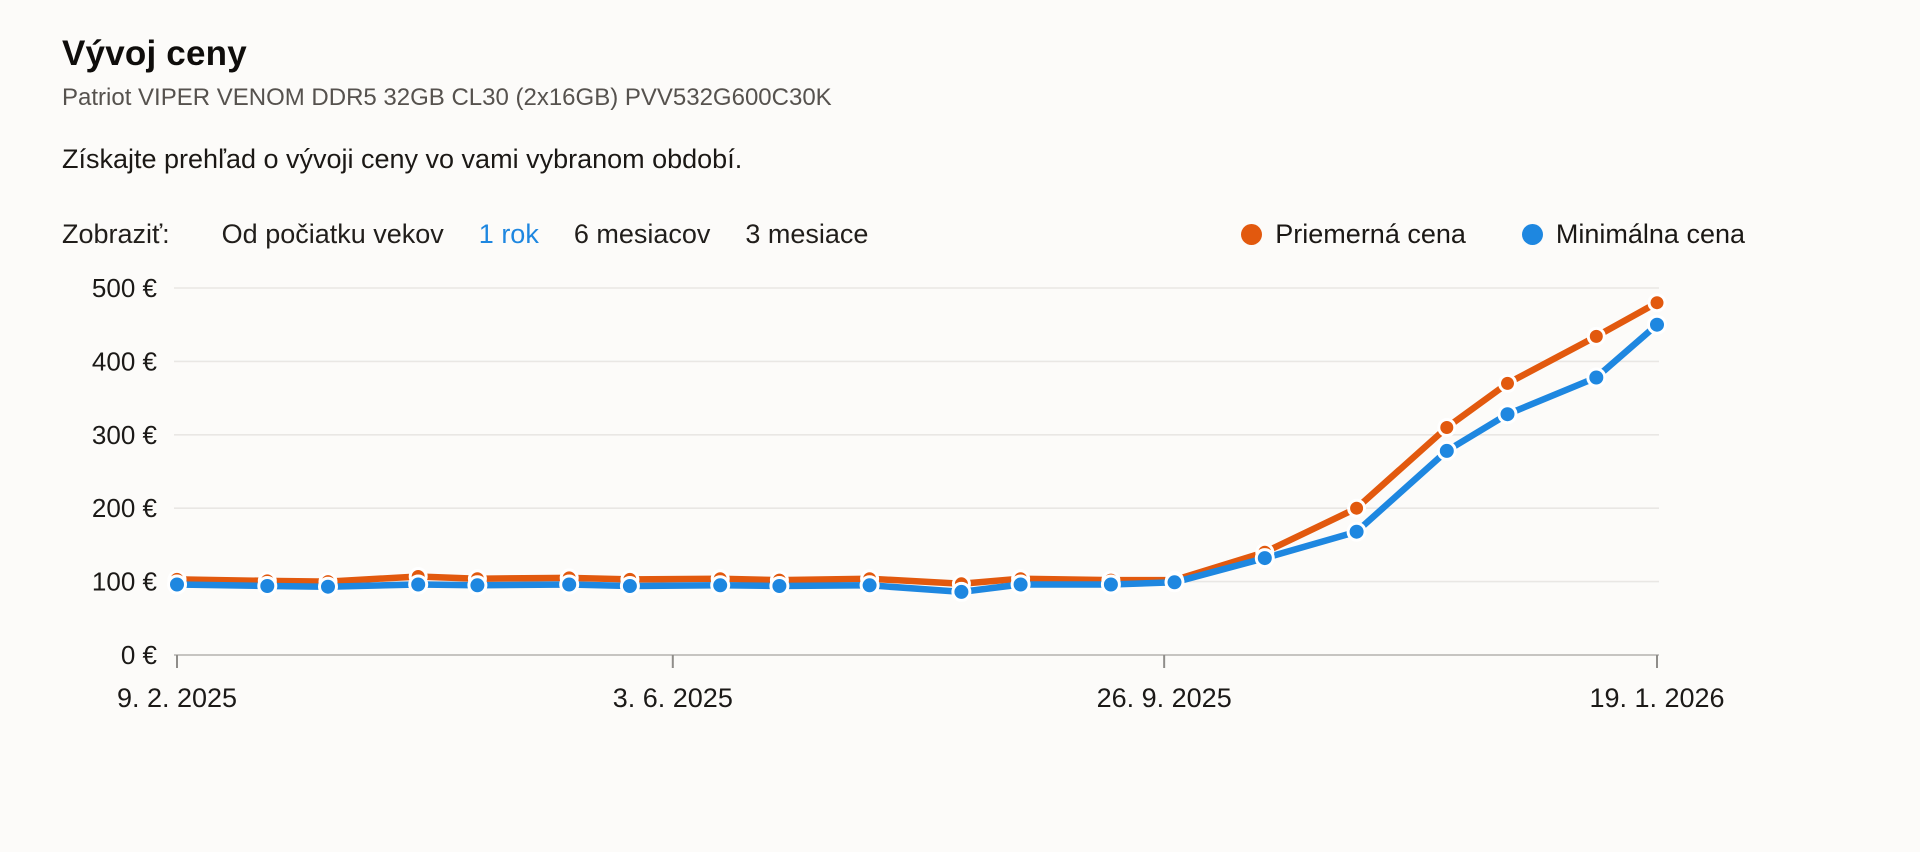 Image resolution: width=1920 pixels, height=852 pixels. What do you see at coordinates (1656, 698) in the screenshot?
I see `x-axis-label: 19. 1. 2026` at bounding box center [1656, 698].